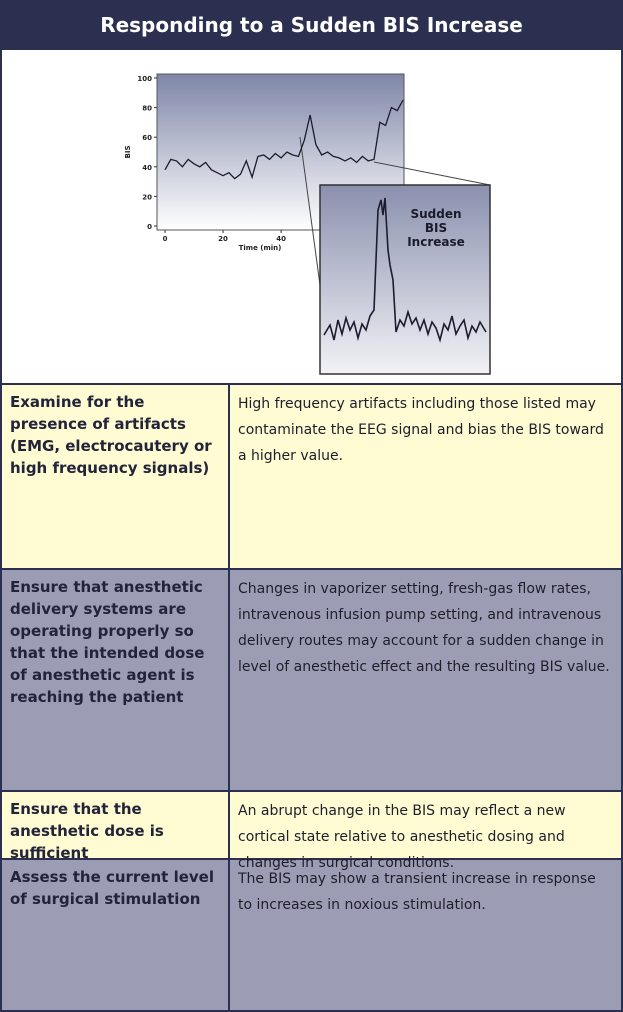 Image resolution: width=623 pixels, height=1012 pixels. I want to click on zoom-line, so click(432, 173).